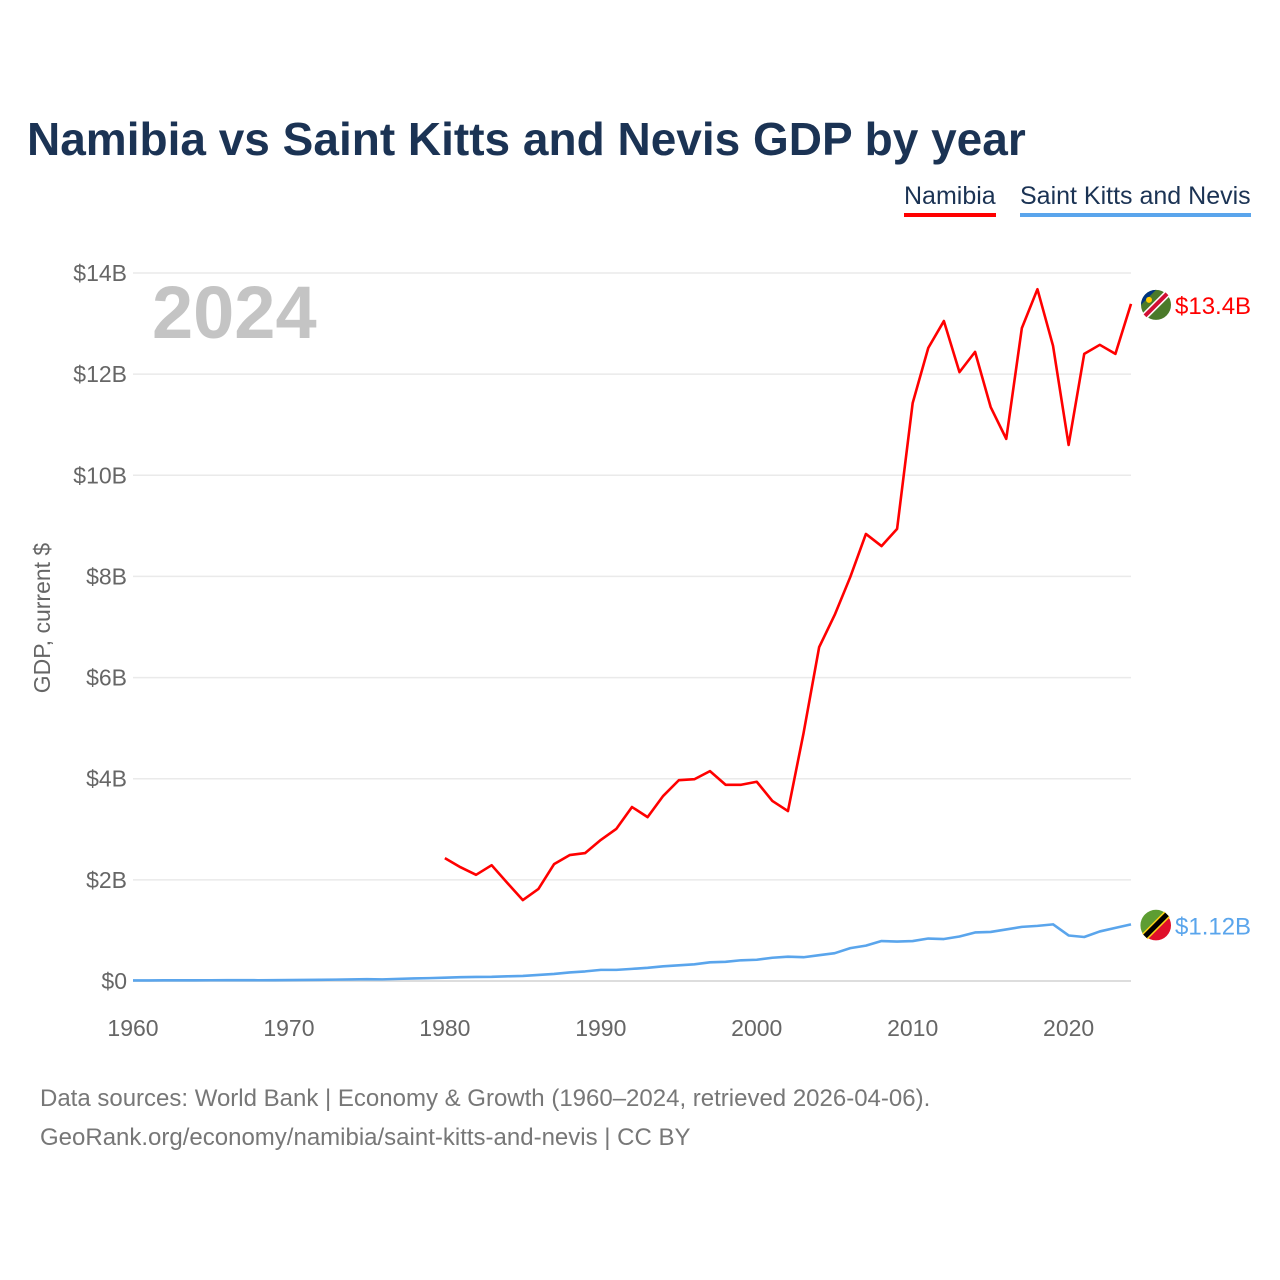 This screenshot has width=1280, height=1280. What do you see at coordinates (106, 779) in the screenshot?
I see `y-tick-label: $4B` at bounding box center [106, 779].